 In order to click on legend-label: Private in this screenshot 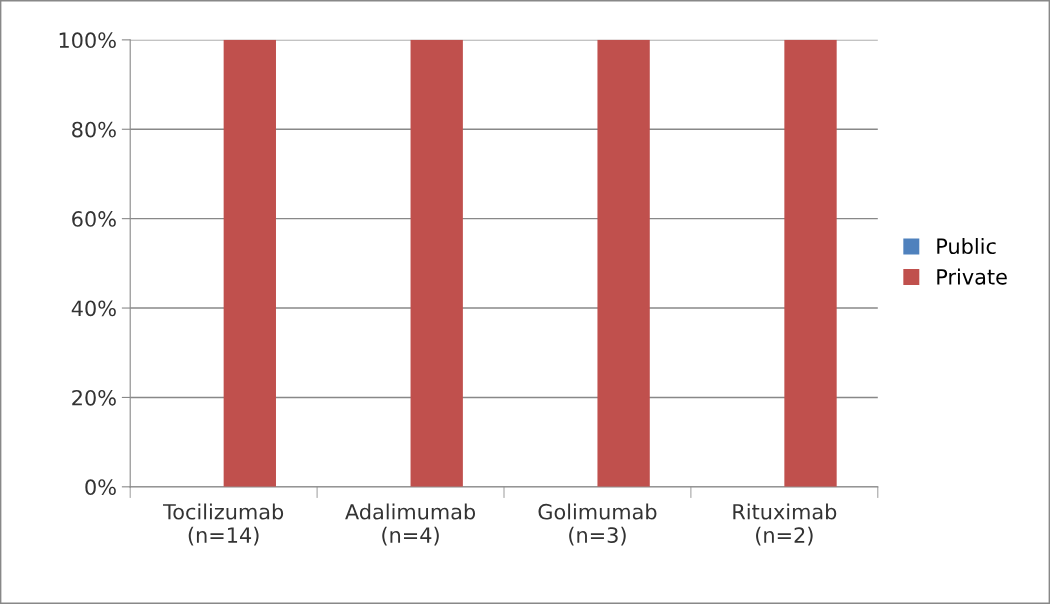, I will do `click(972, 276)`.